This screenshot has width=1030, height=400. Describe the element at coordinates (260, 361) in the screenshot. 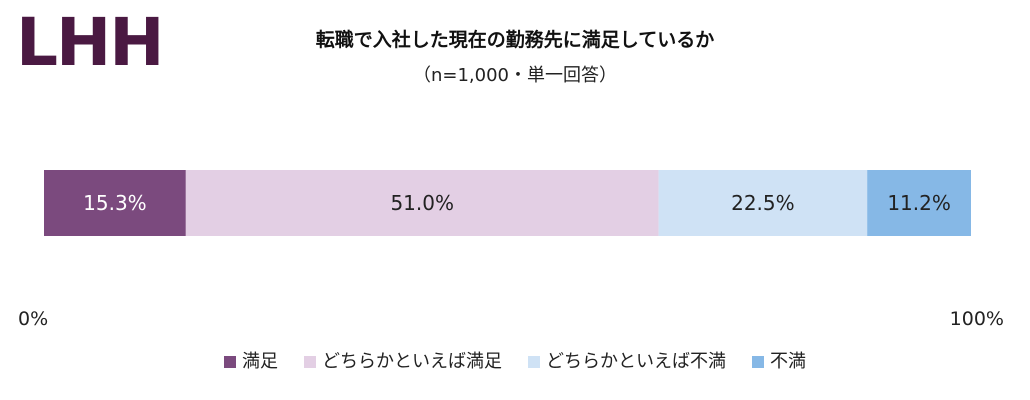

I see `legend-label: 満足` at that location.